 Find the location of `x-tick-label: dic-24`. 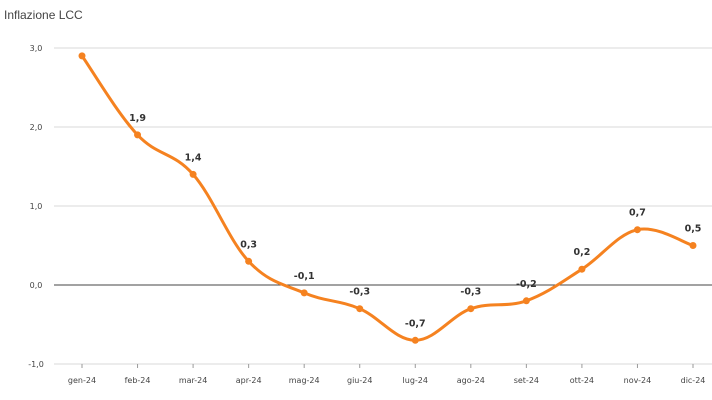

x-tick-label: dic-24 is located at coordinates (693, 380).